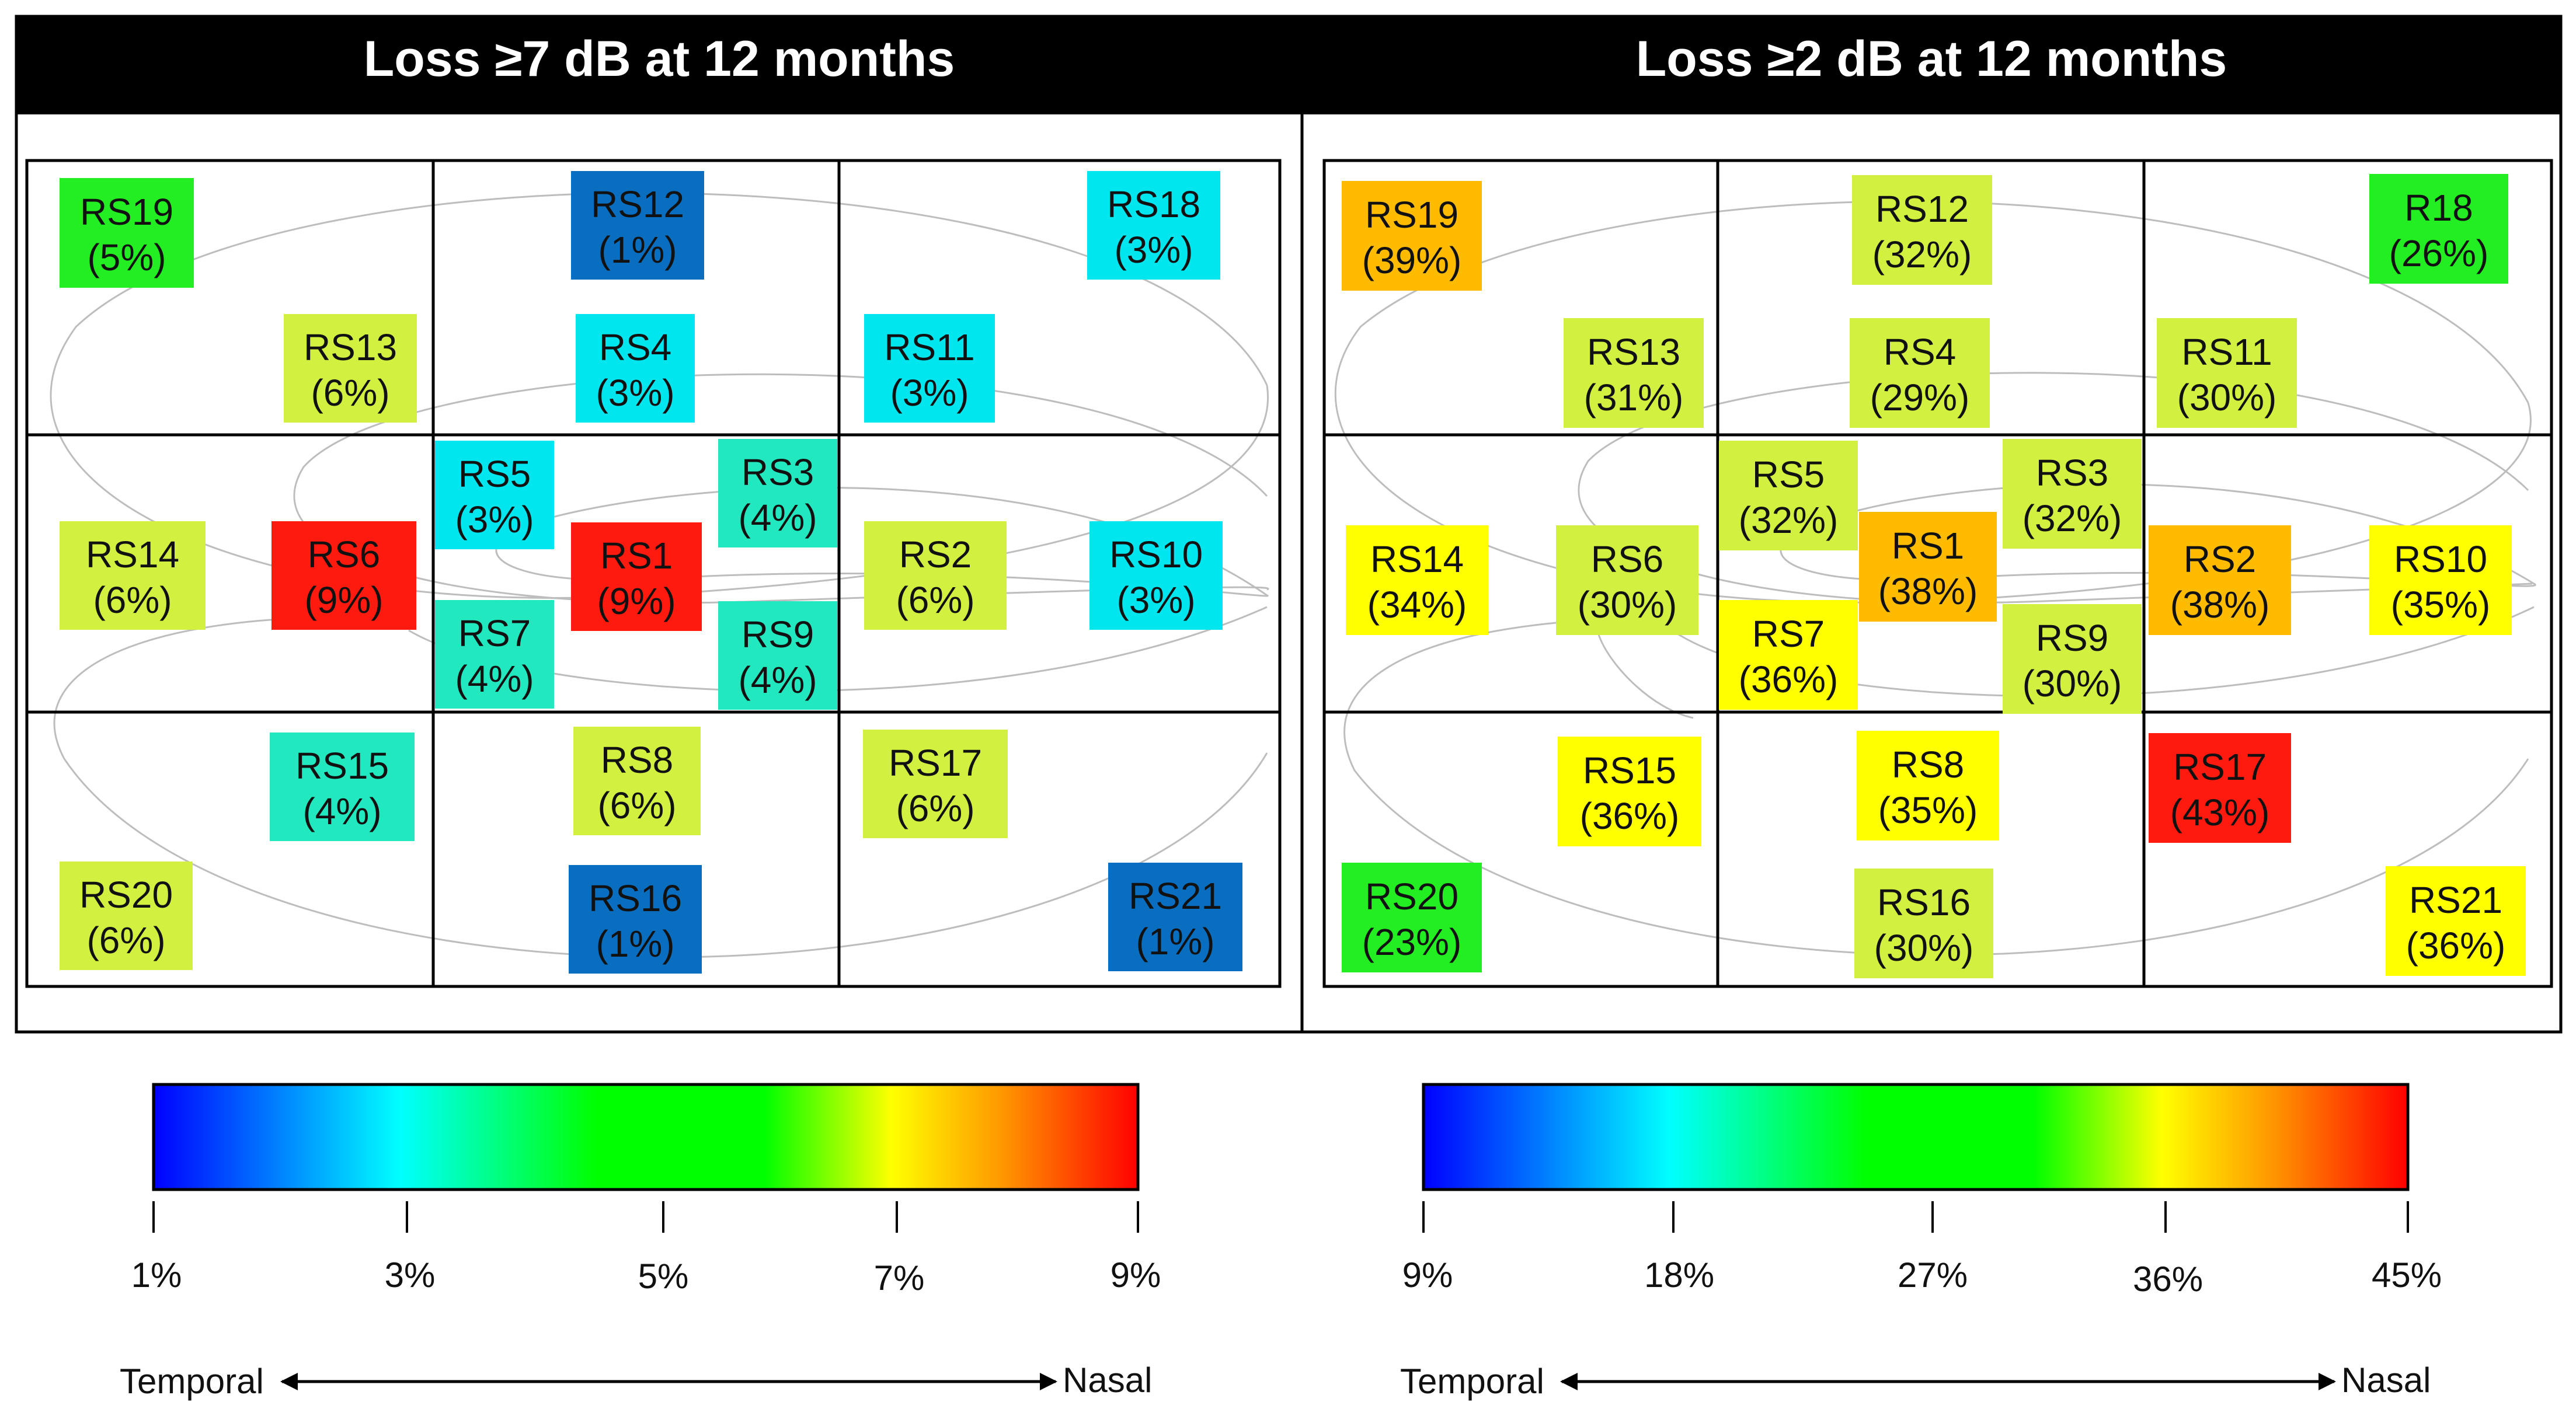  I want to click on cell-RS14: RS14(34%), so click(1417, 580).